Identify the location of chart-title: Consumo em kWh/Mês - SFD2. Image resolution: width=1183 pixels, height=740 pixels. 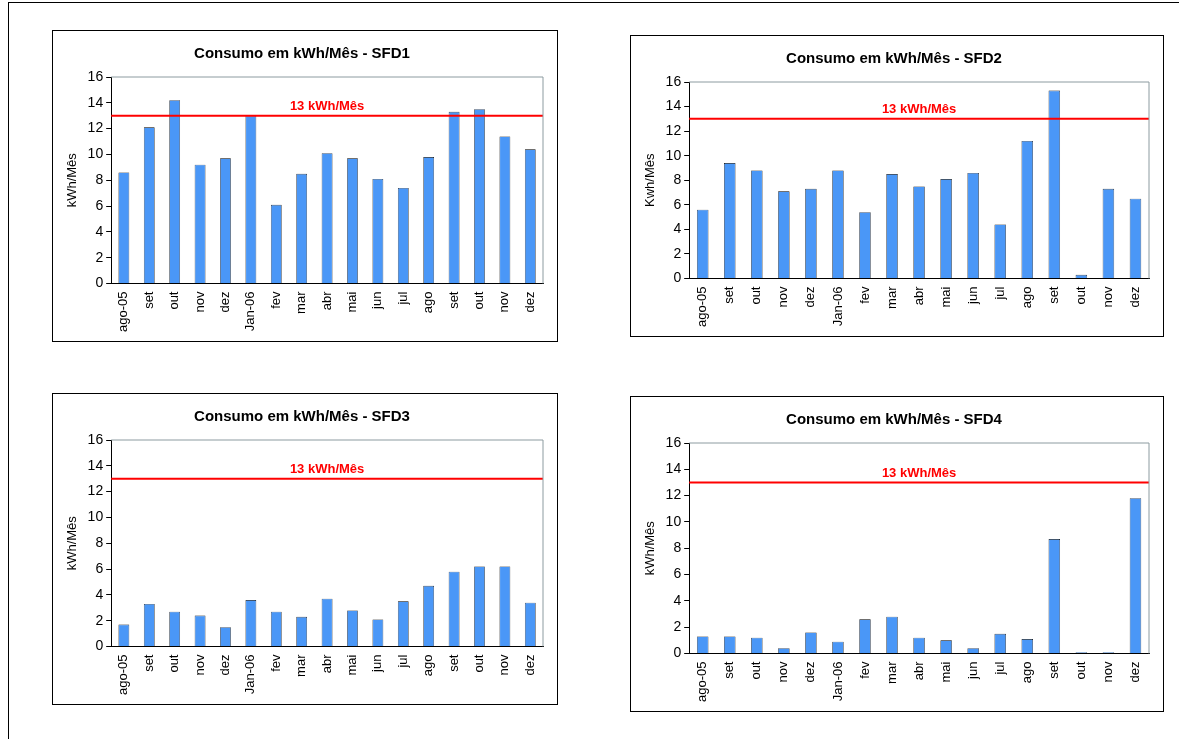
(894, 58).